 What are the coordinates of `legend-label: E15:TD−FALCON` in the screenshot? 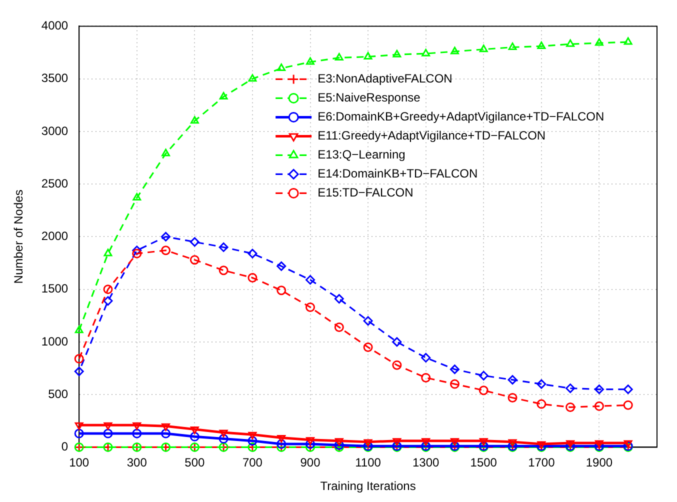 It's located at (366, 193).